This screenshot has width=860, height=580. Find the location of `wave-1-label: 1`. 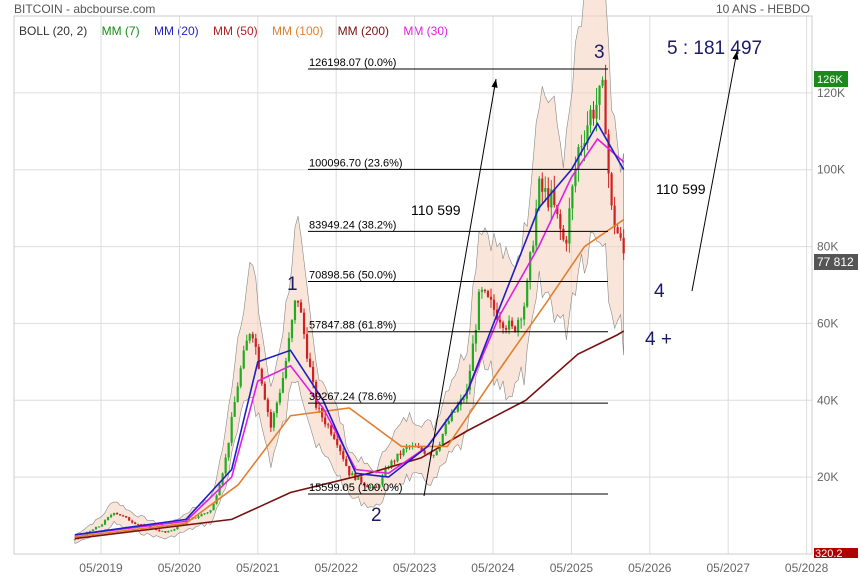

wave-1-label: 1 is located at coordinates (292, 284).